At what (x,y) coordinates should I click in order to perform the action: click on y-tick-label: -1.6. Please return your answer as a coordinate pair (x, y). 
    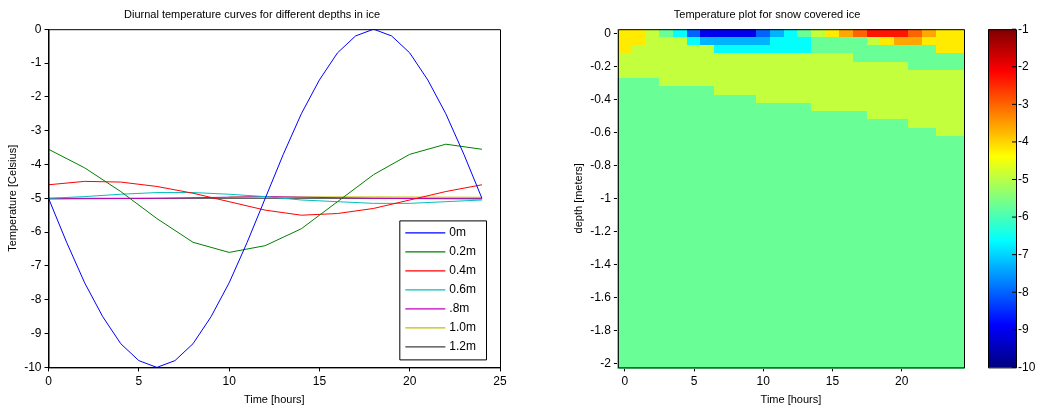
    Looking at the image, I should click on (601, 296).